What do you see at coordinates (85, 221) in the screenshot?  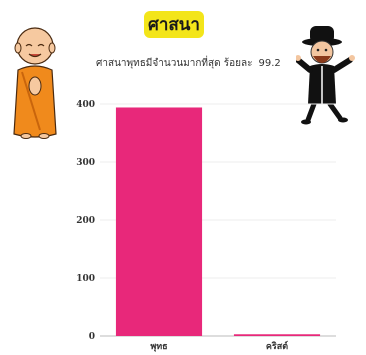 I see `y-tick-label: 200` at bounding box center [85, 221].